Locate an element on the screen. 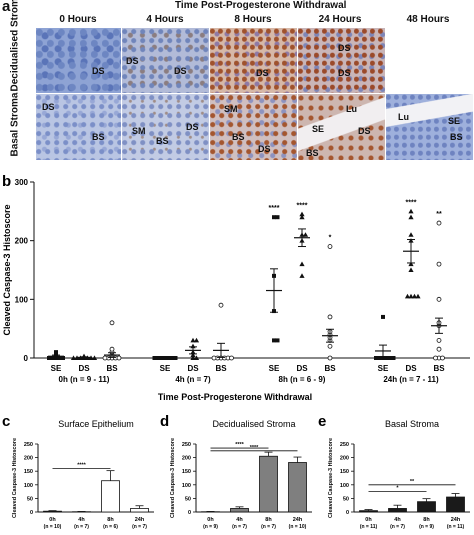 The width and height of the screenshot is (474, 535). col-header-4h: 4 Hours is located at coordinates (165, 19).